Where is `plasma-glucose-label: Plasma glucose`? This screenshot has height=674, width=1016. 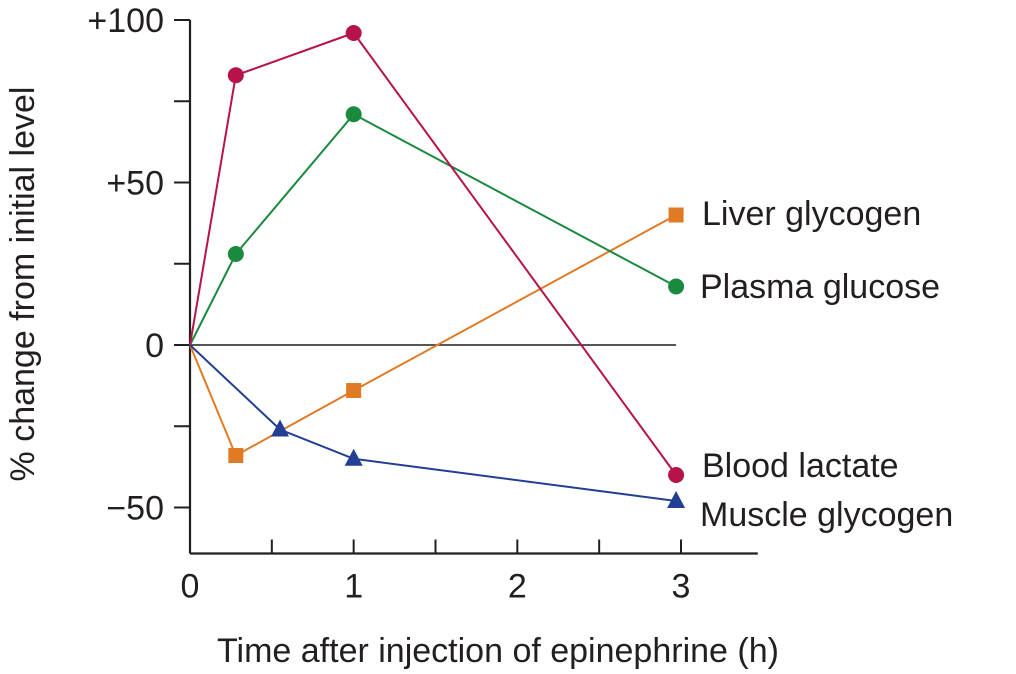 plasma-glucose-label: Plasma glucose is located at coordinates (820, 287).